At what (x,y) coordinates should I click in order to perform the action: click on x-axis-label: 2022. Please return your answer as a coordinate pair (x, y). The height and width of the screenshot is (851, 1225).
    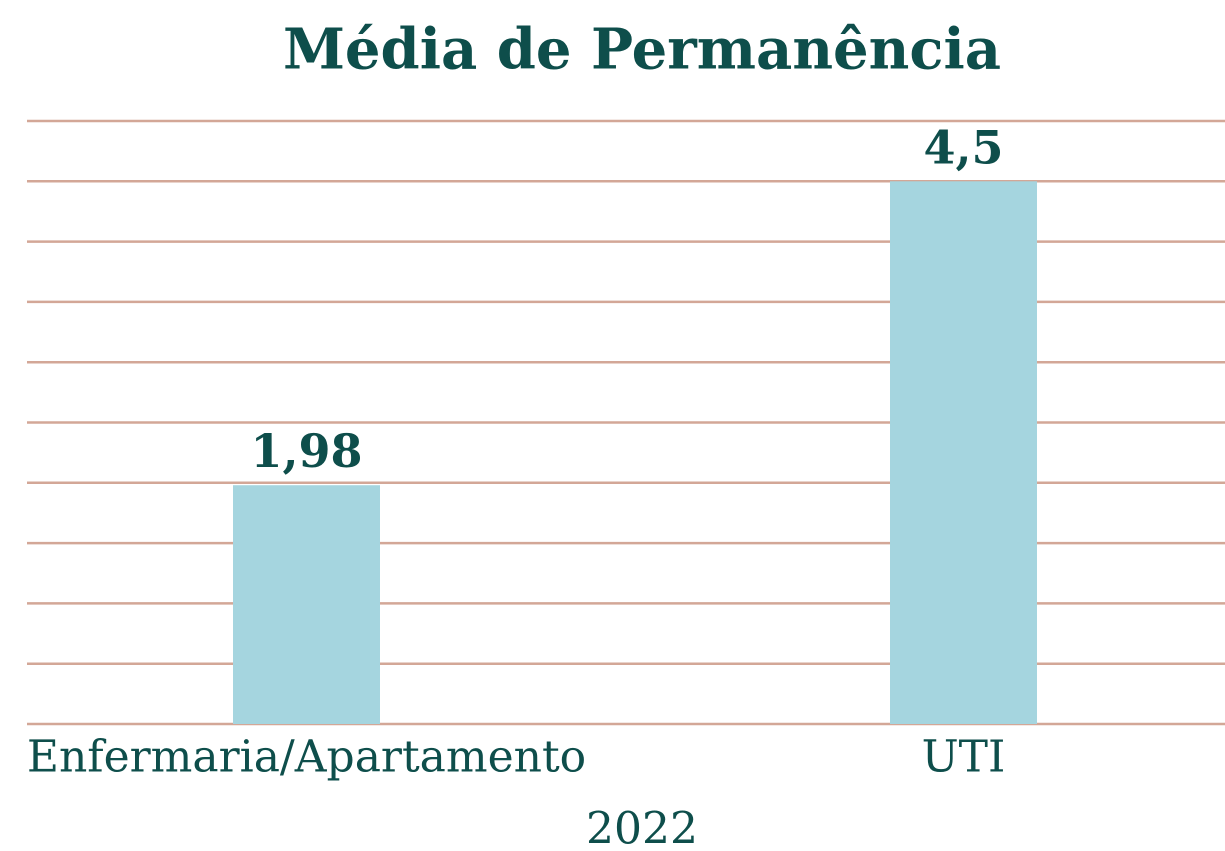
    Looking at the image, I should click on (642, 827).